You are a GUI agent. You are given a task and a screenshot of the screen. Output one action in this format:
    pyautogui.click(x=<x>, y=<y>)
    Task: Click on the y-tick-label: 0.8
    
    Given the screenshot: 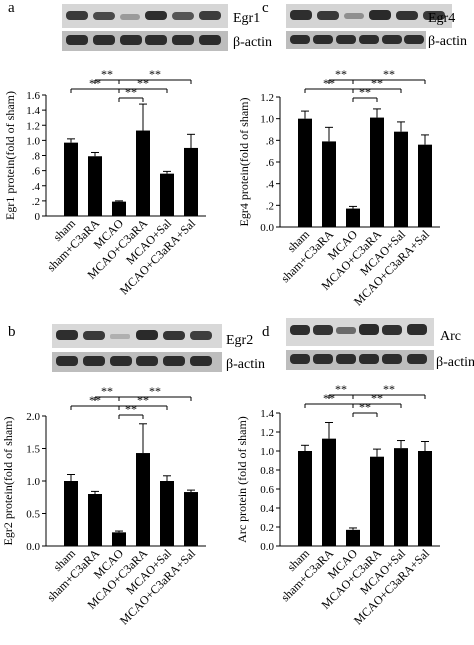 What is the action you would take?
    pyautogui.click(x=267, y=471)
    